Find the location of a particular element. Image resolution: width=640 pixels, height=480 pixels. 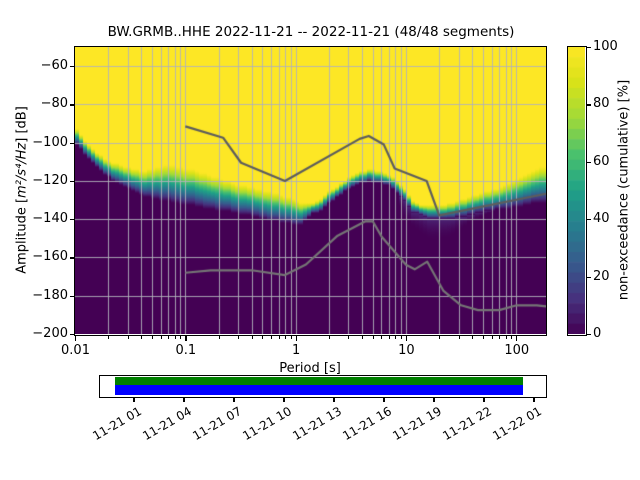

colorbar-label: non-exceedance (cumulative) [%] is located at coordinates (624, 190).